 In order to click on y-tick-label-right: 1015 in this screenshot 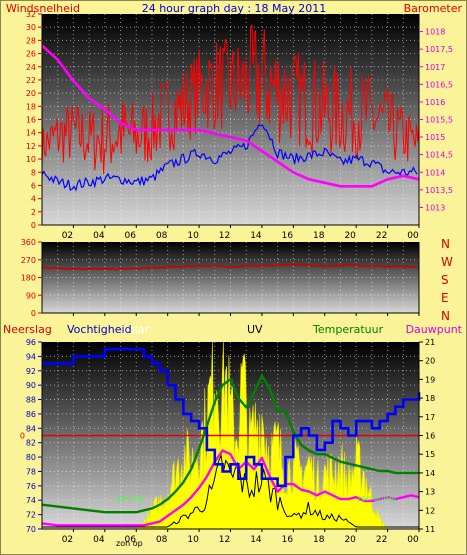, I will do `click(435, 137)`.